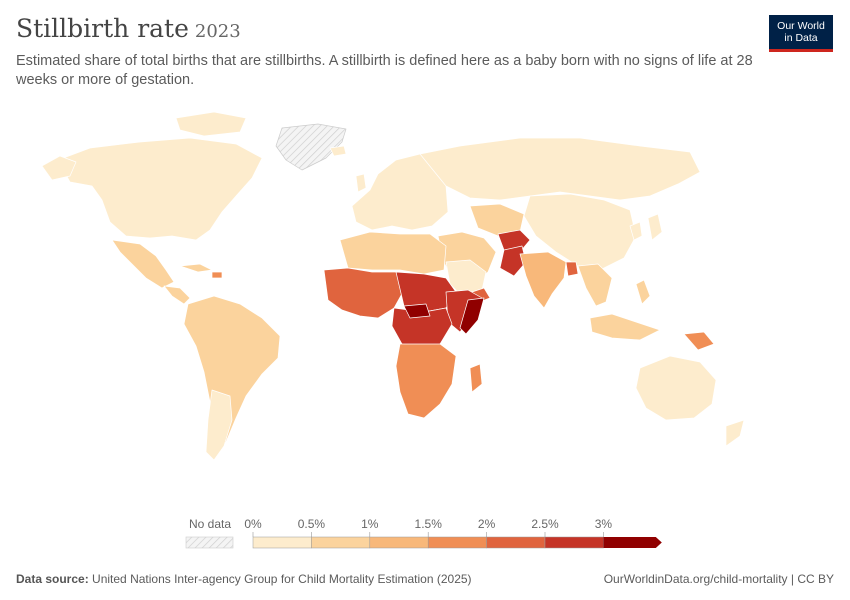 This screenshot has width=850, height=600. Describe the element at coordinates (417, 311) in the screenshot. I see `car-shape` at that location.